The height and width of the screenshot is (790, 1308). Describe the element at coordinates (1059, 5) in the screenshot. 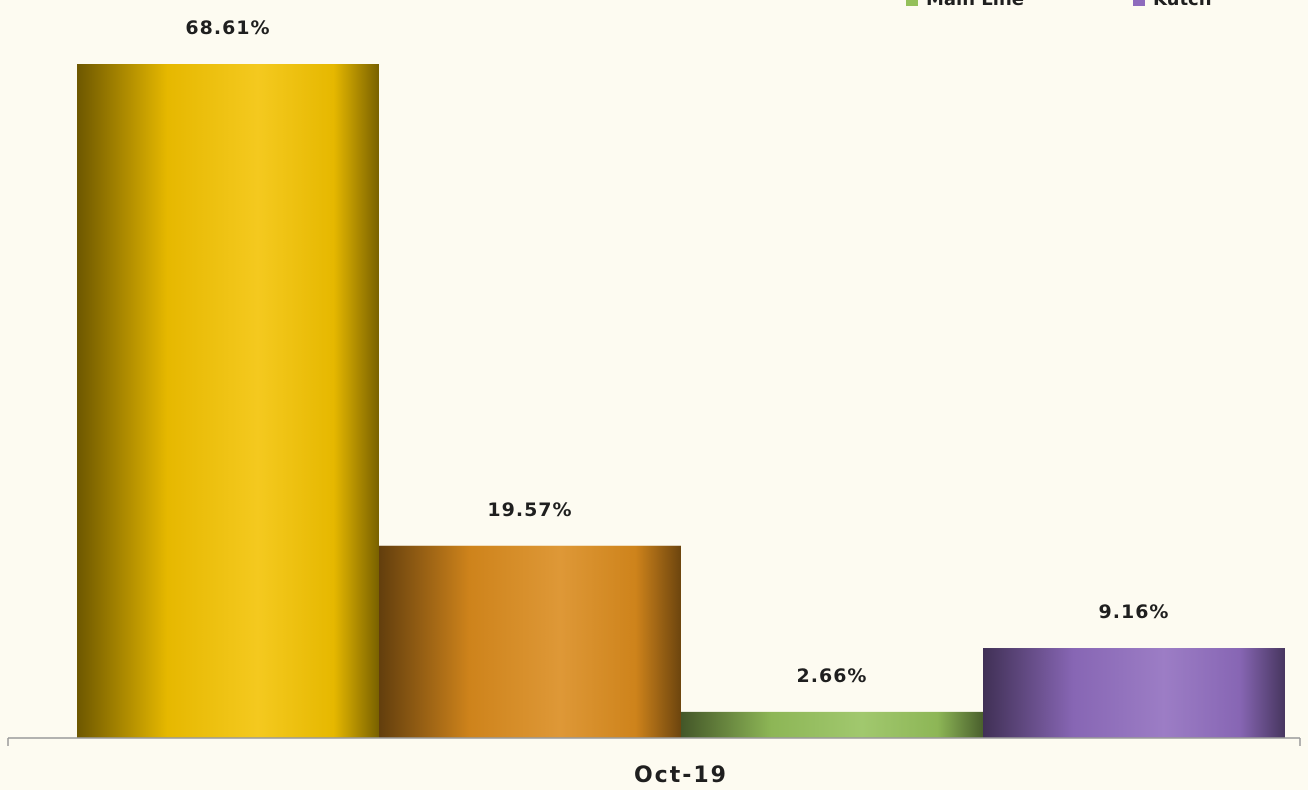

I see `legend: Main Line Kutch` at that location.